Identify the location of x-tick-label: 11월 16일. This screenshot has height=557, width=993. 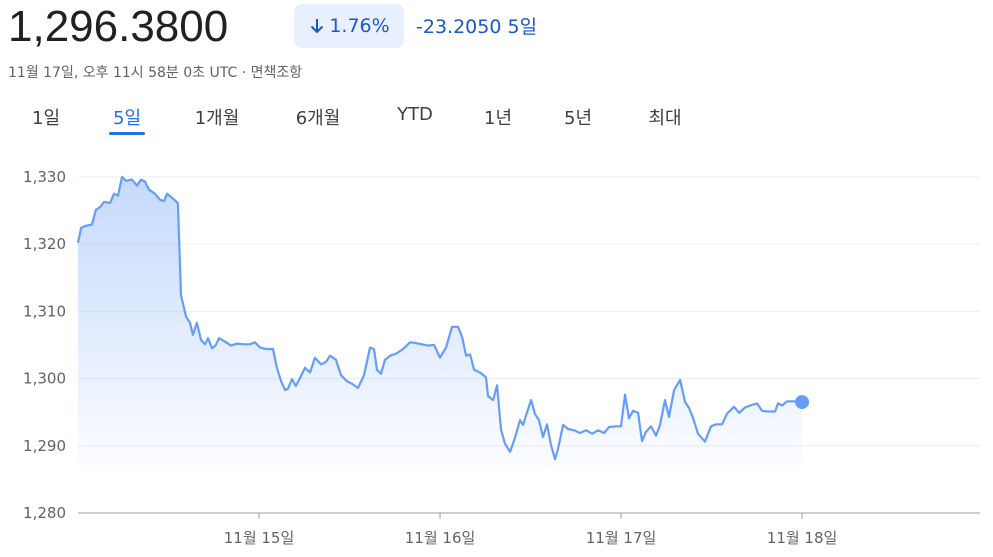
(440, 538).